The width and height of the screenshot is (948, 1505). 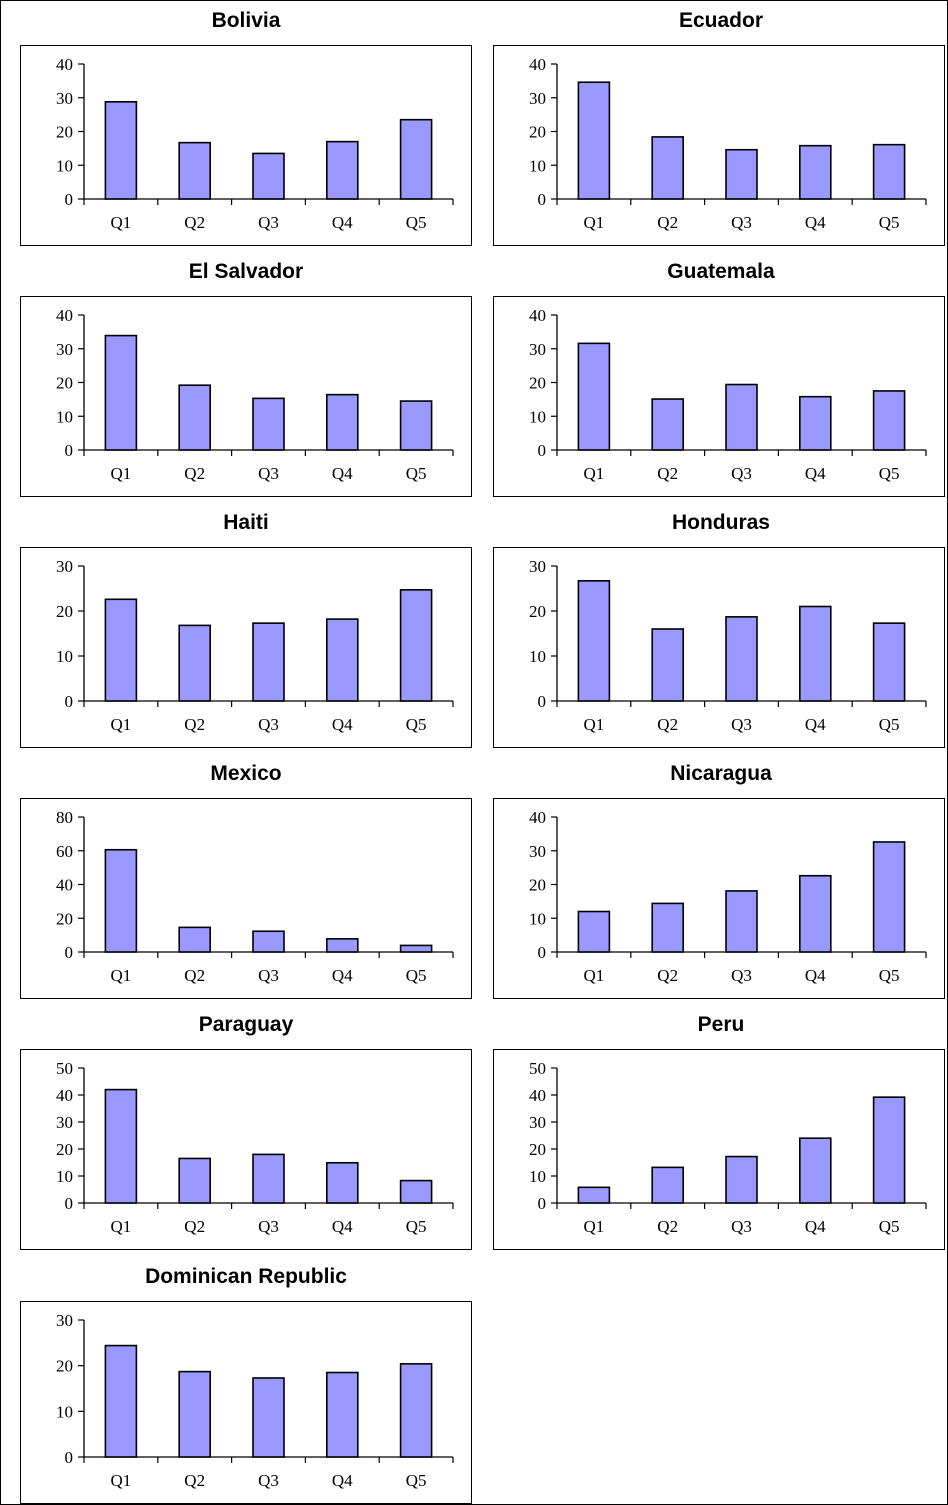 I want to click on chart-title-paraguay: Paraguay, so click(x=246, y=1024).